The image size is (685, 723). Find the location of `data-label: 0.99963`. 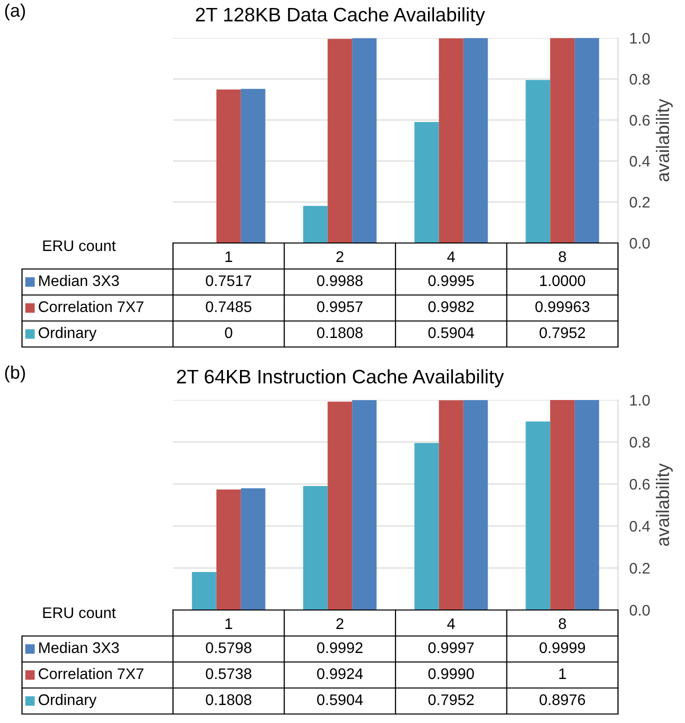

data-label: 0.99963 is located at coordinates (562, 306).